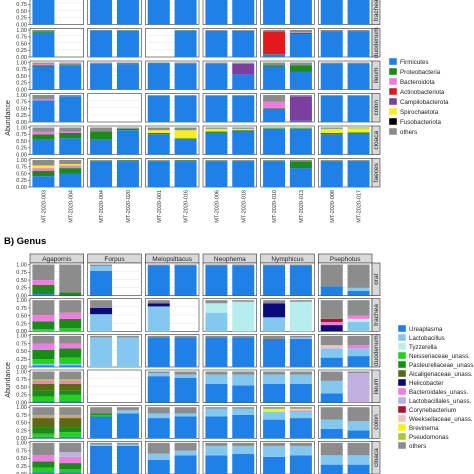 Image resolution: width=474 pixels, height=474 pixels. I want to click on legend-label: Ureaplasma, so click(426, 329).